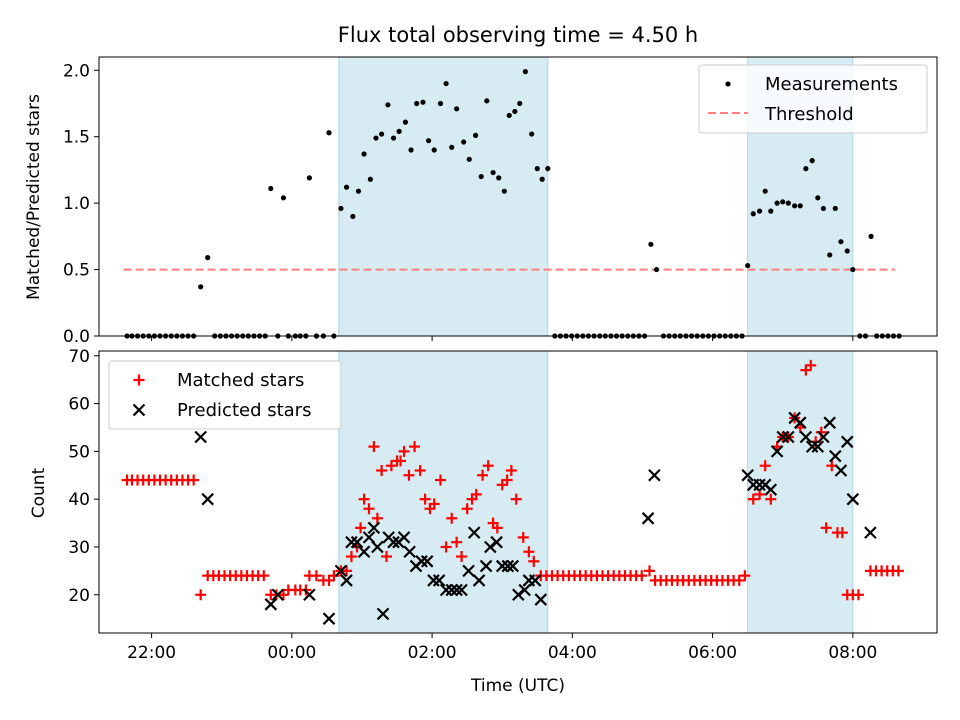  What do you see at coordinates (79, 500) in the screenshot?
I see `y-tick-label: 40` at bounding box center [79, 500].